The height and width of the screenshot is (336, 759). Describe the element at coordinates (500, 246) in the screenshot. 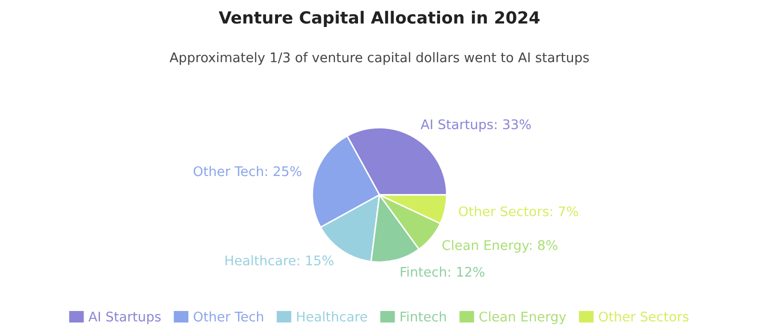

I see `data-label: Clean Energy: 8%` at that location.